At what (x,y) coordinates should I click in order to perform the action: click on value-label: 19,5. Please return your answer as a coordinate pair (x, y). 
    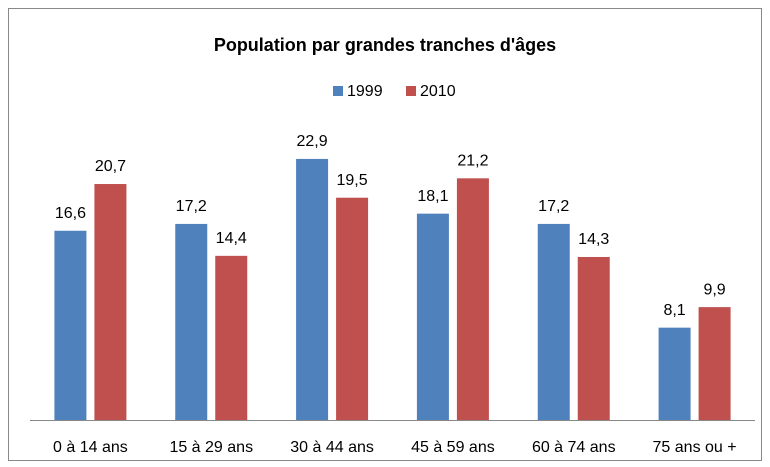
    Looking at the image, I should click on (352, 180).